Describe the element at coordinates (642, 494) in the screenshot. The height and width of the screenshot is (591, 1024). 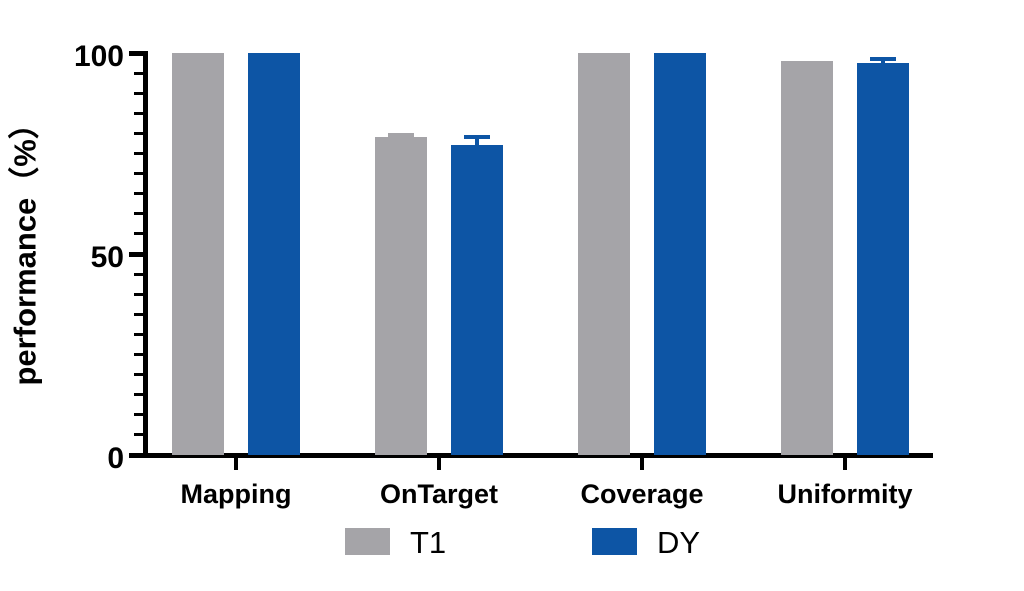
I see `category-label-coverage: Coverage` at that location.